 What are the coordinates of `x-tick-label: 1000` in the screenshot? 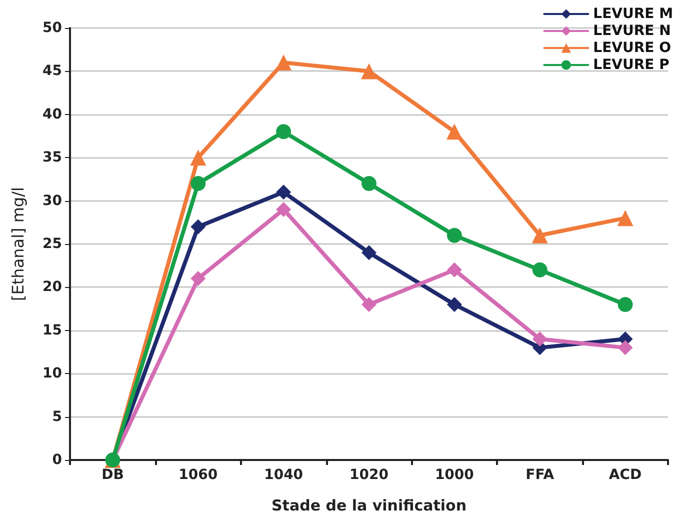 It's located at (454, 475).